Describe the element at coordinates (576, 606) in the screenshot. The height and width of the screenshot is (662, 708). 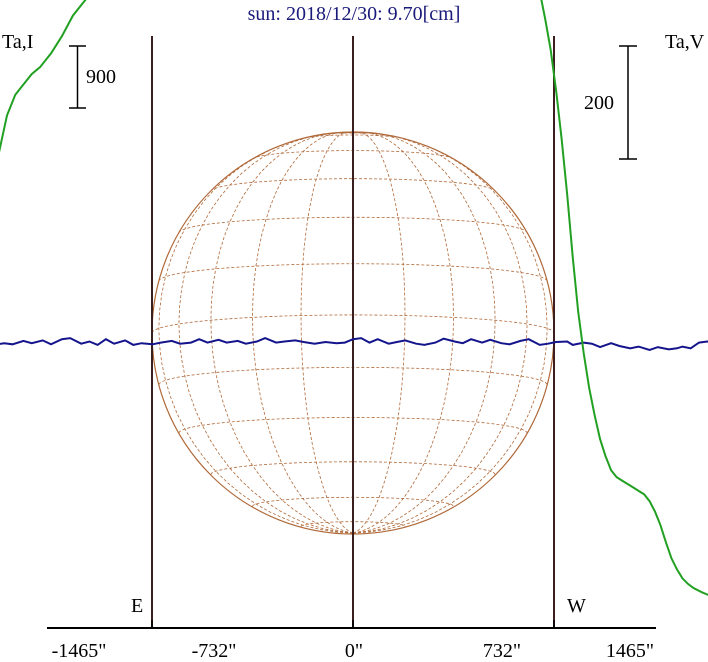
I see `west-limb-marker: W` at that location.